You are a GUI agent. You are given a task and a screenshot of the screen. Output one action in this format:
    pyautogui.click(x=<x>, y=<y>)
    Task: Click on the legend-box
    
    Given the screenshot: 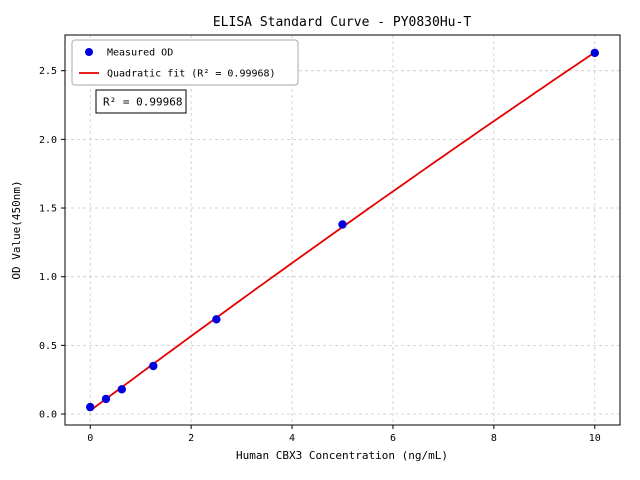 What is the action you would take?
    pyautogui.click(x=185, y=62)
    